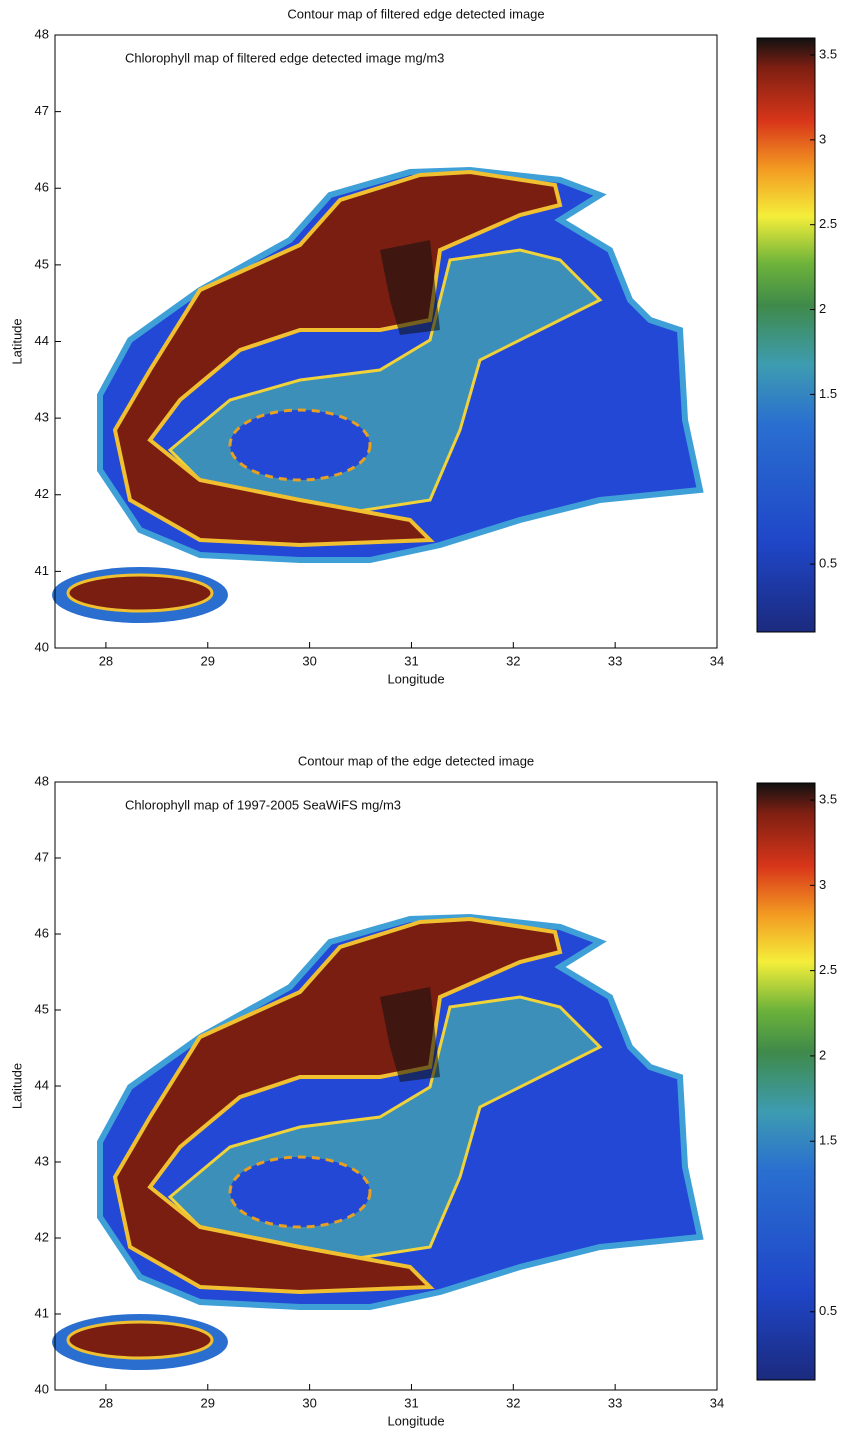 The image size is (843, 1440). Describe the element at coordinates (416, 760) in the screenshot. I see `chart-title: Contour map of the edge detected image` at that location.